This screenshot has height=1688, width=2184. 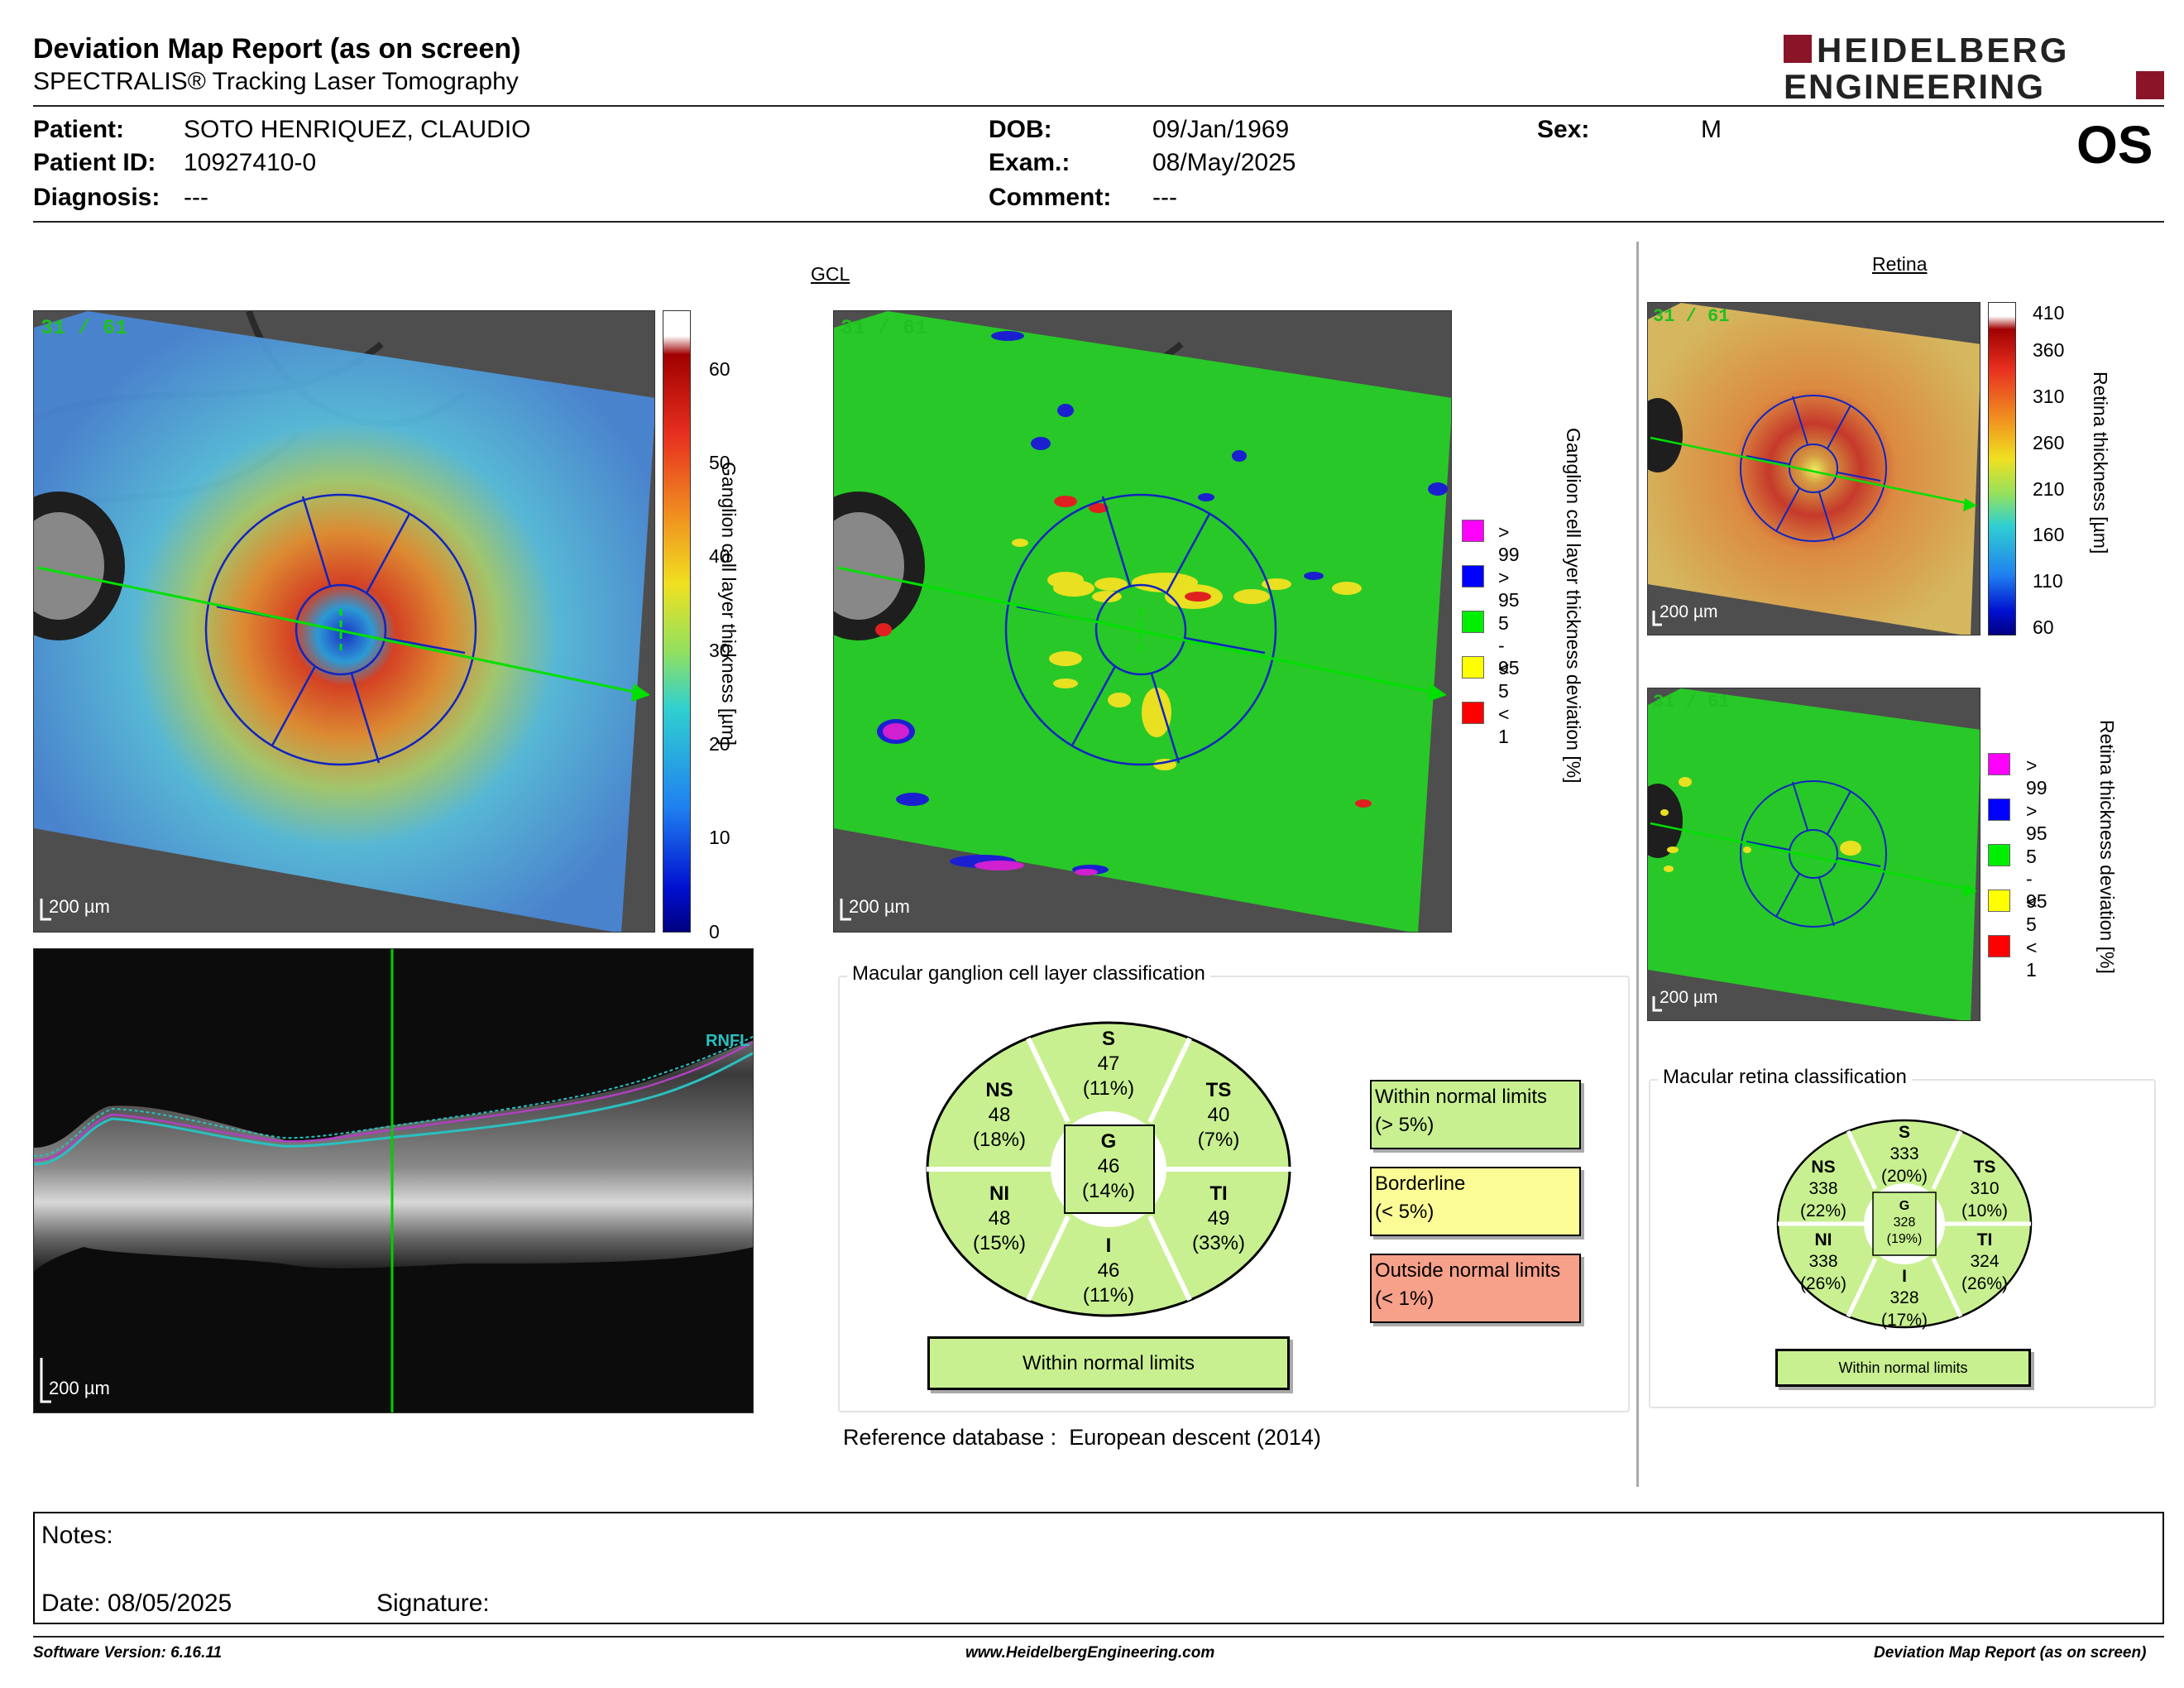 What do you see at coordinates (1711, 129) in the screenshot?
I see `sex-value: M` at bounding box center [1711, 129].